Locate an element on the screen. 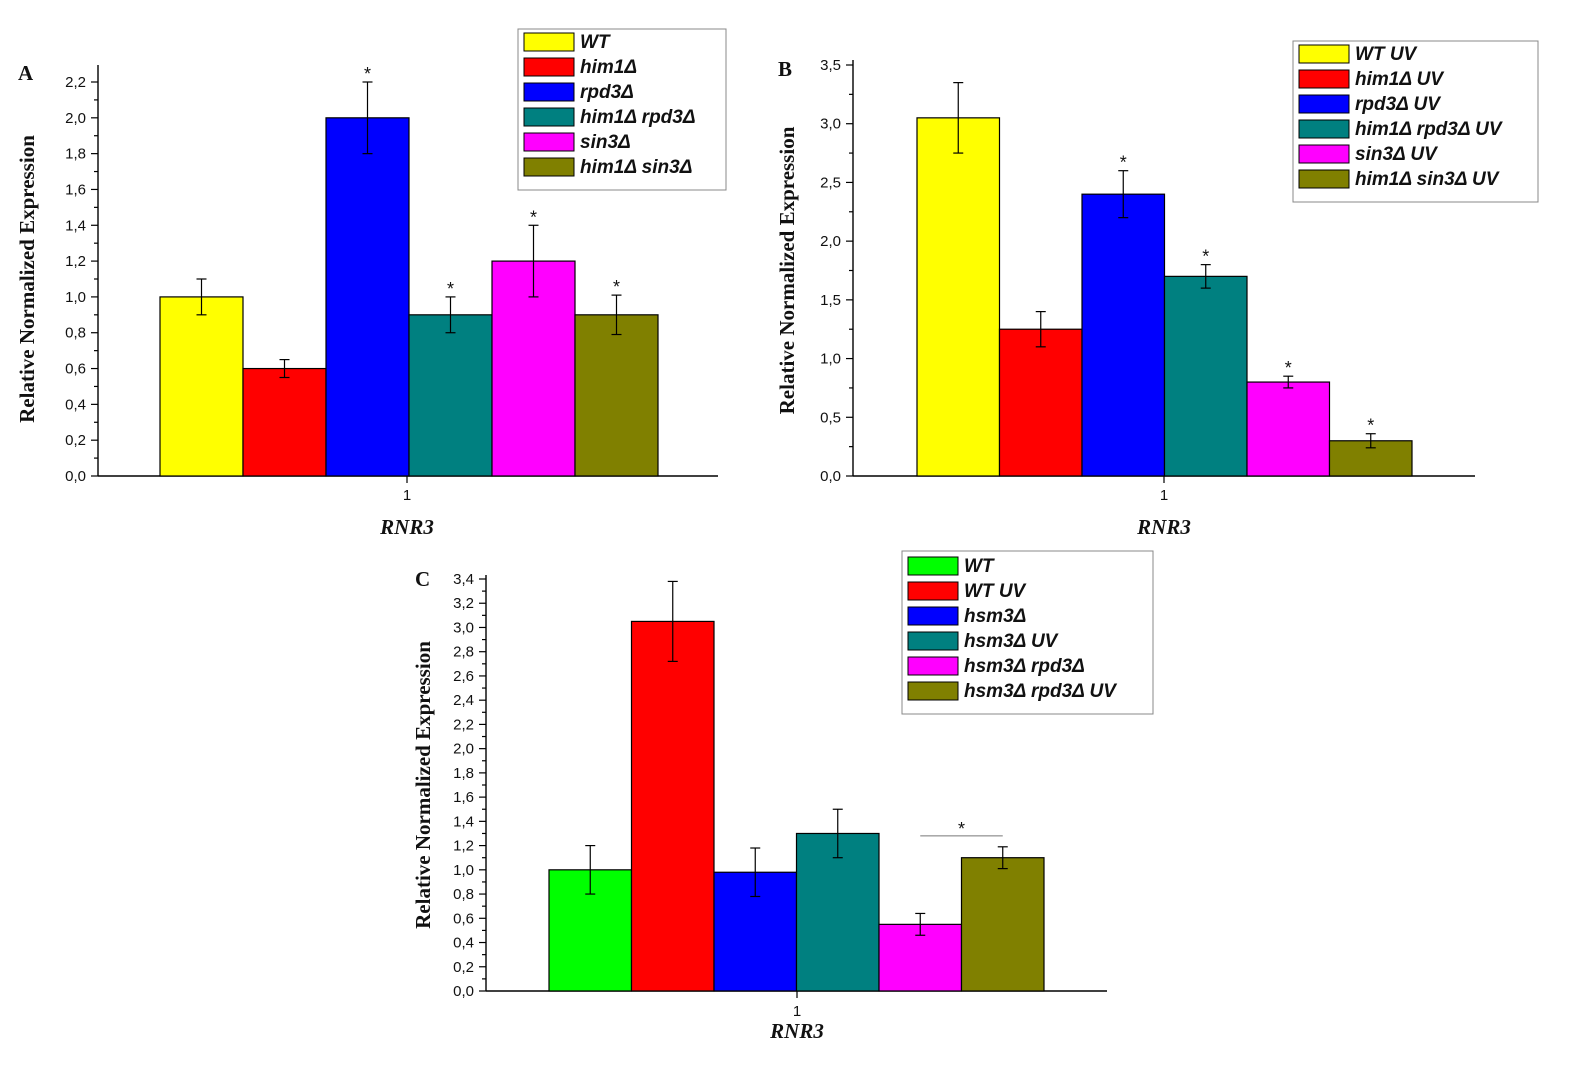 The image size is (1587, 1066). panel-letter: B is located at coordinates (785, 69).